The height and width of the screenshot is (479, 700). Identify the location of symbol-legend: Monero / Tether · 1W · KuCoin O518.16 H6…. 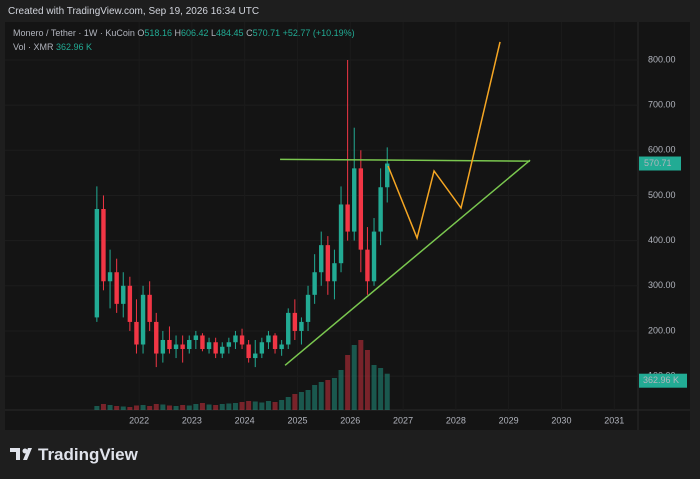
(184, 33).